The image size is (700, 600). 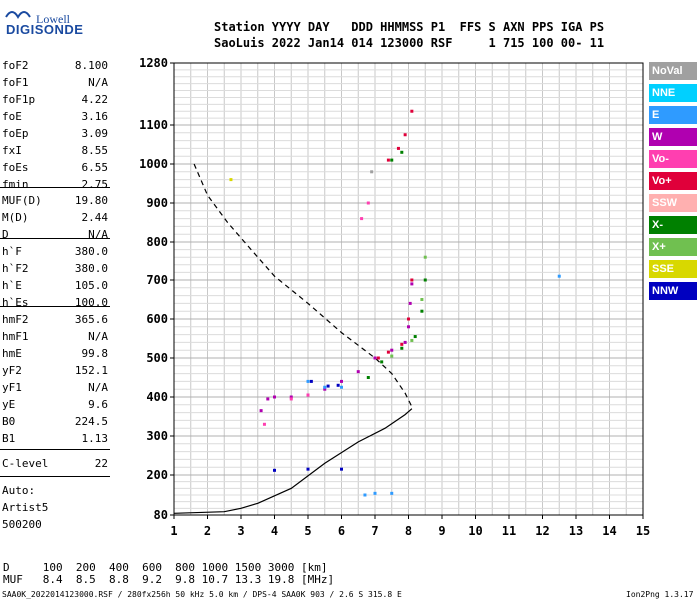 I want to click on legend-voplus: Vo+, so click(x=673, y=181).